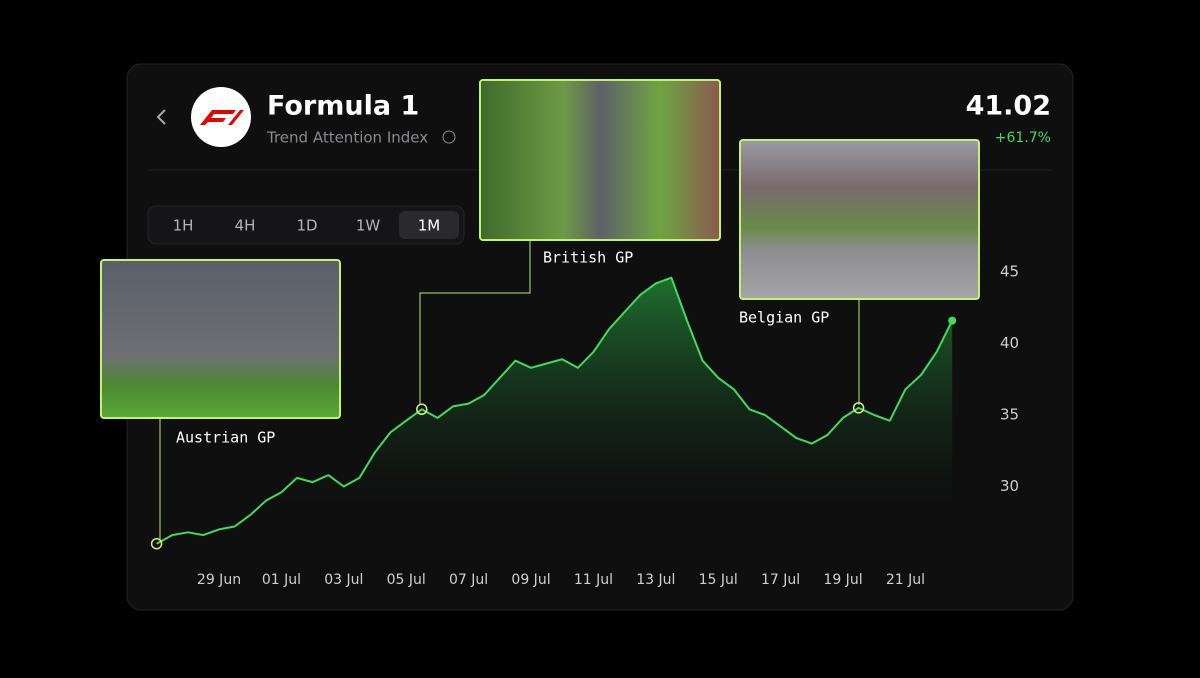 The height and width of the screenshot is (678, 1200). Describe the element at coordinates (588, 258) in the screenshot. I see `event-label: British GP` at that location.